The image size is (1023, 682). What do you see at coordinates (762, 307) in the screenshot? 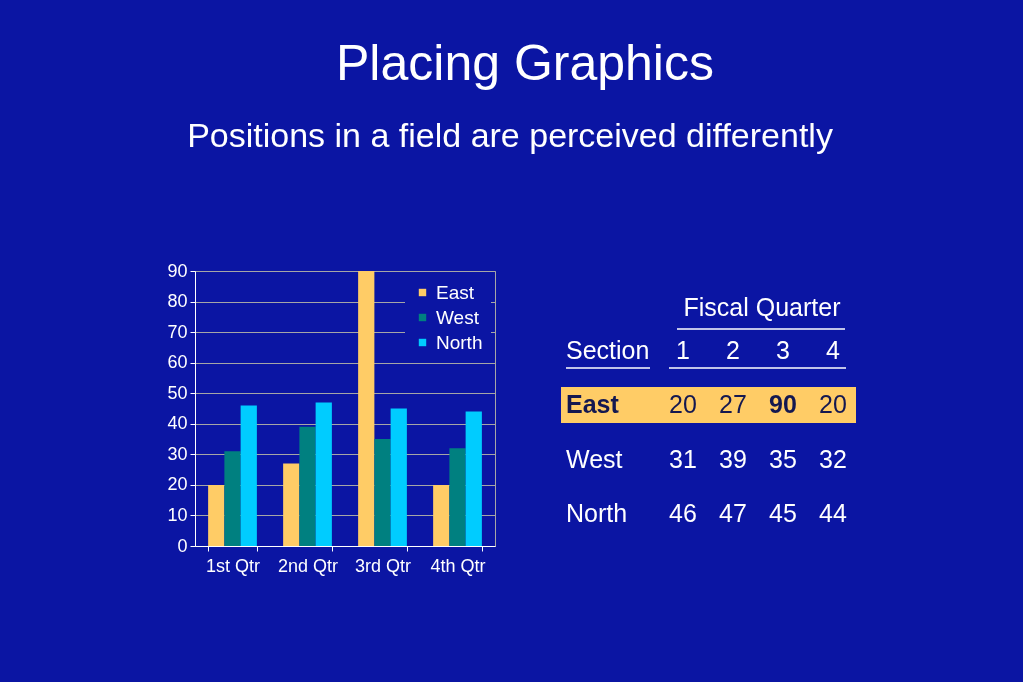
I see `text: Fiscal Quarter` at bounding box center [762, 307].